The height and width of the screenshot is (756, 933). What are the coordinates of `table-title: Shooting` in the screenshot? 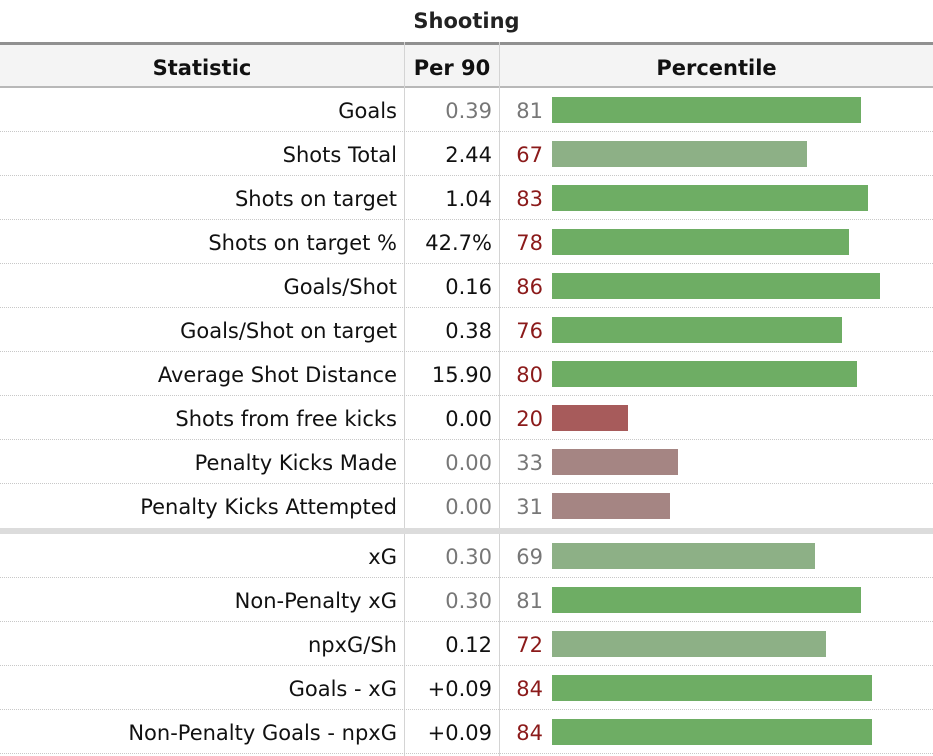 It's located at (466, 21).